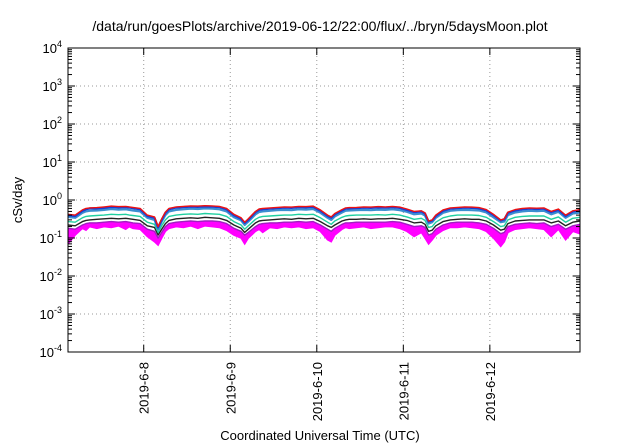  I want to click on series-red, so click(324, 216).